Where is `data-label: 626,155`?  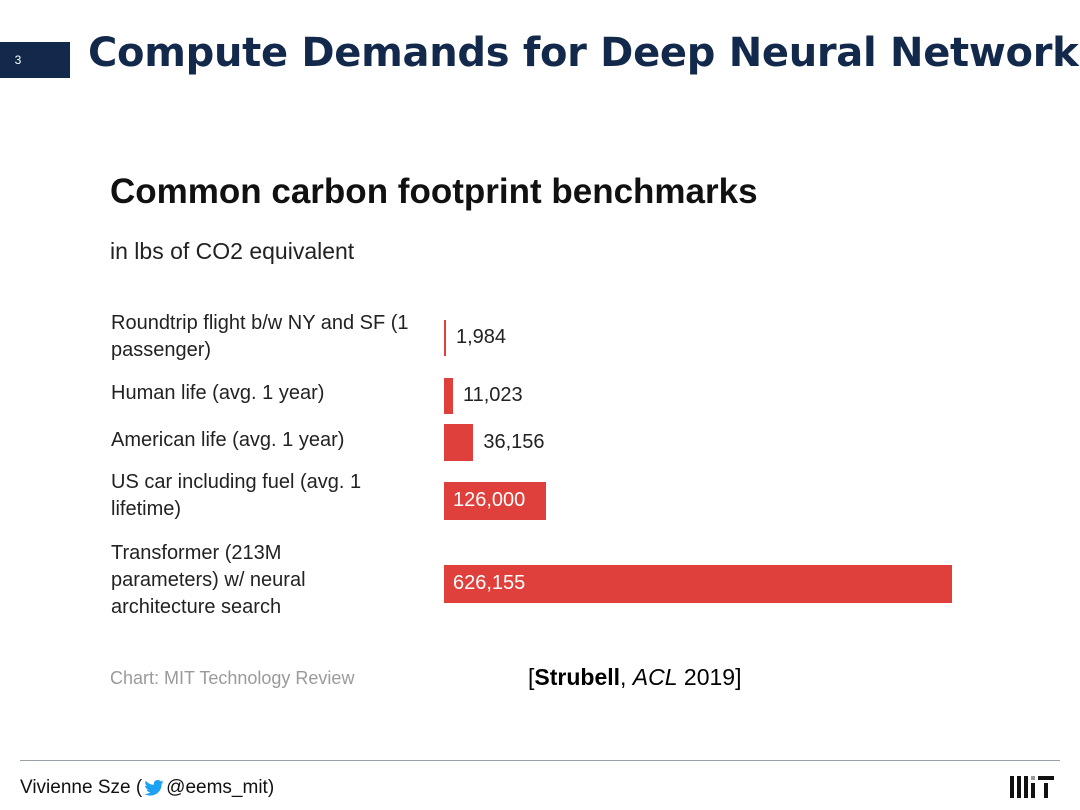 data-label: 626,155 is located at coordinates (489, 583).